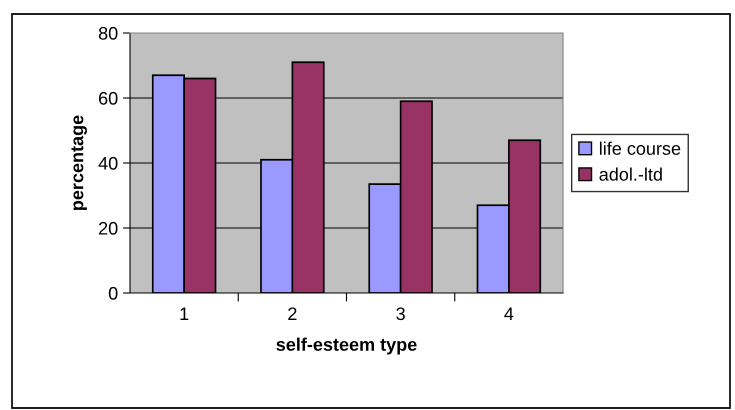  I want to click on y-axis-title: percentage, so click(79, 162).